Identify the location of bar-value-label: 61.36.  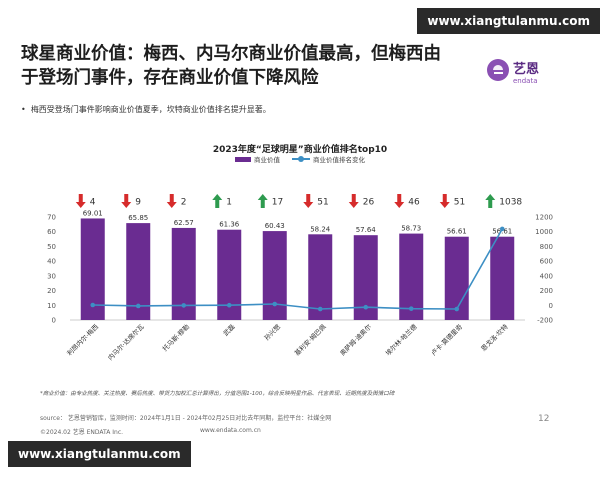
(229, 225).